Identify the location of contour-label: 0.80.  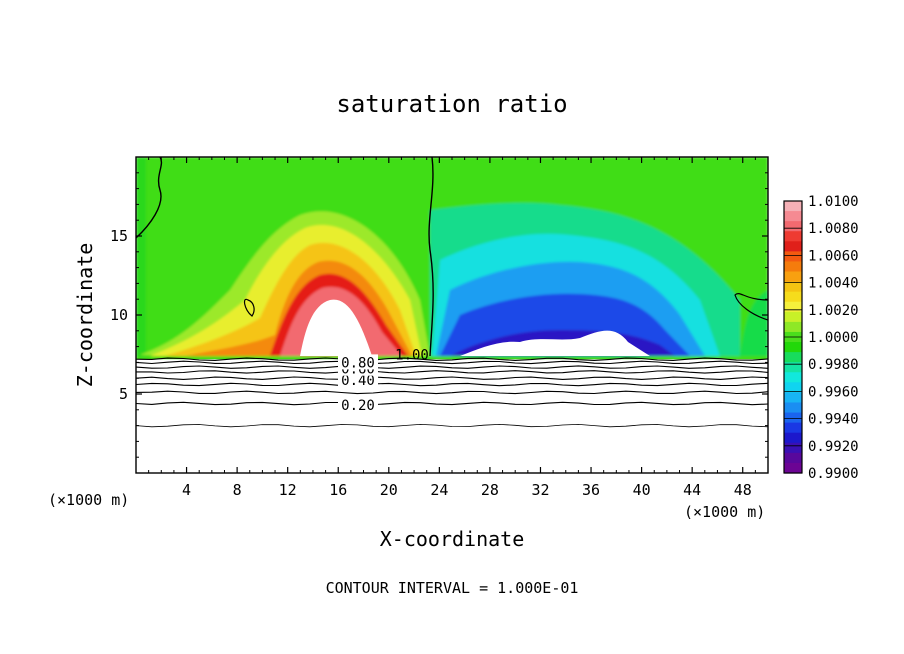
(358, 363).